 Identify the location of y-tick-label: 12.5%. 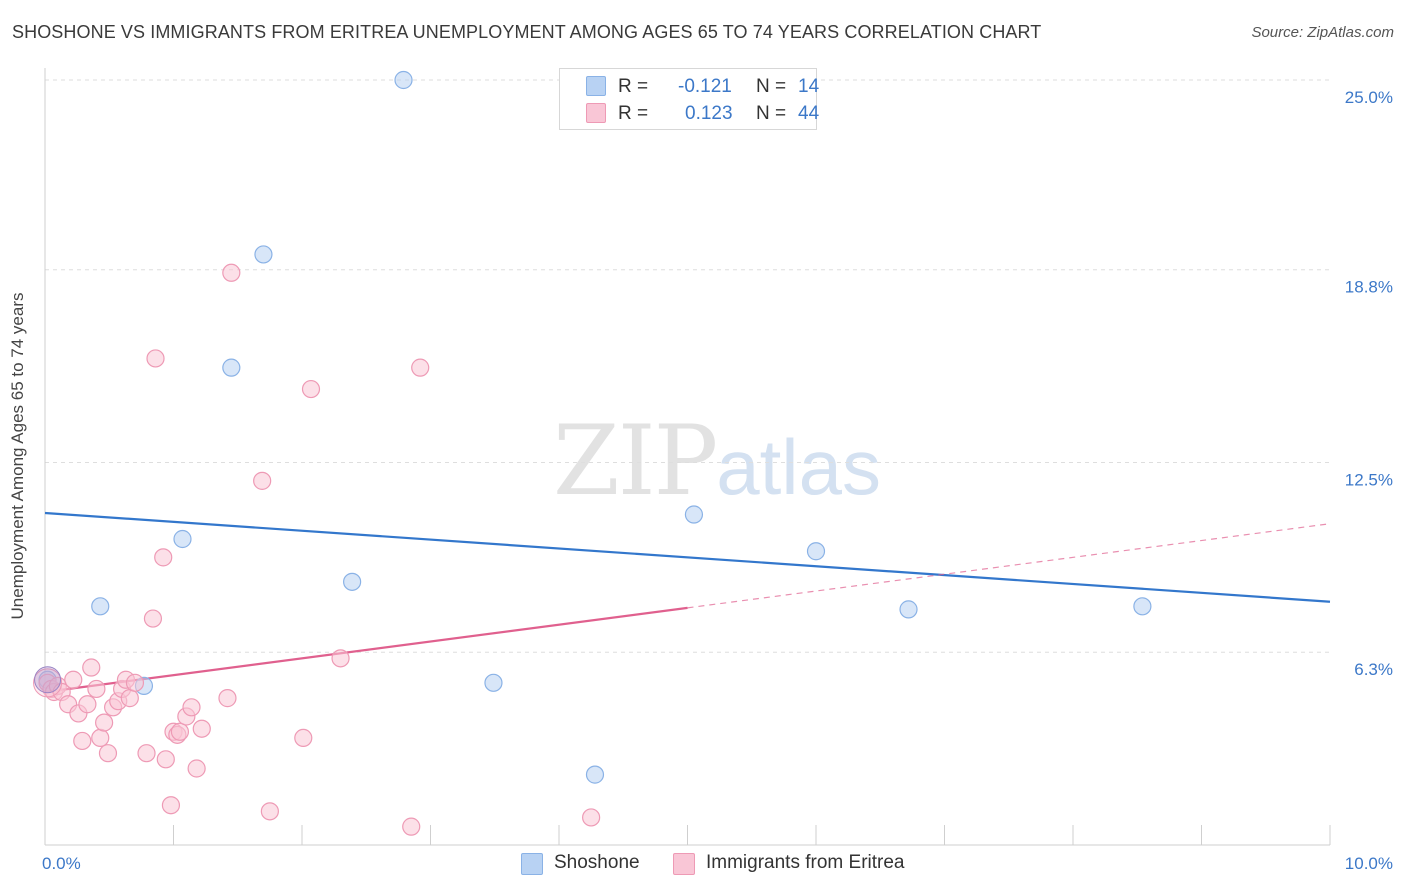
(1369, 480).